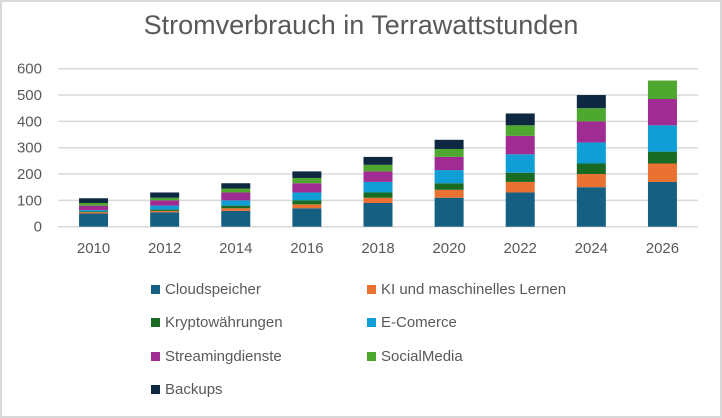 The height and width of the screenshot is (418, 722). I want to click on legend-item: Cloudspeicher, so click(206, 289).